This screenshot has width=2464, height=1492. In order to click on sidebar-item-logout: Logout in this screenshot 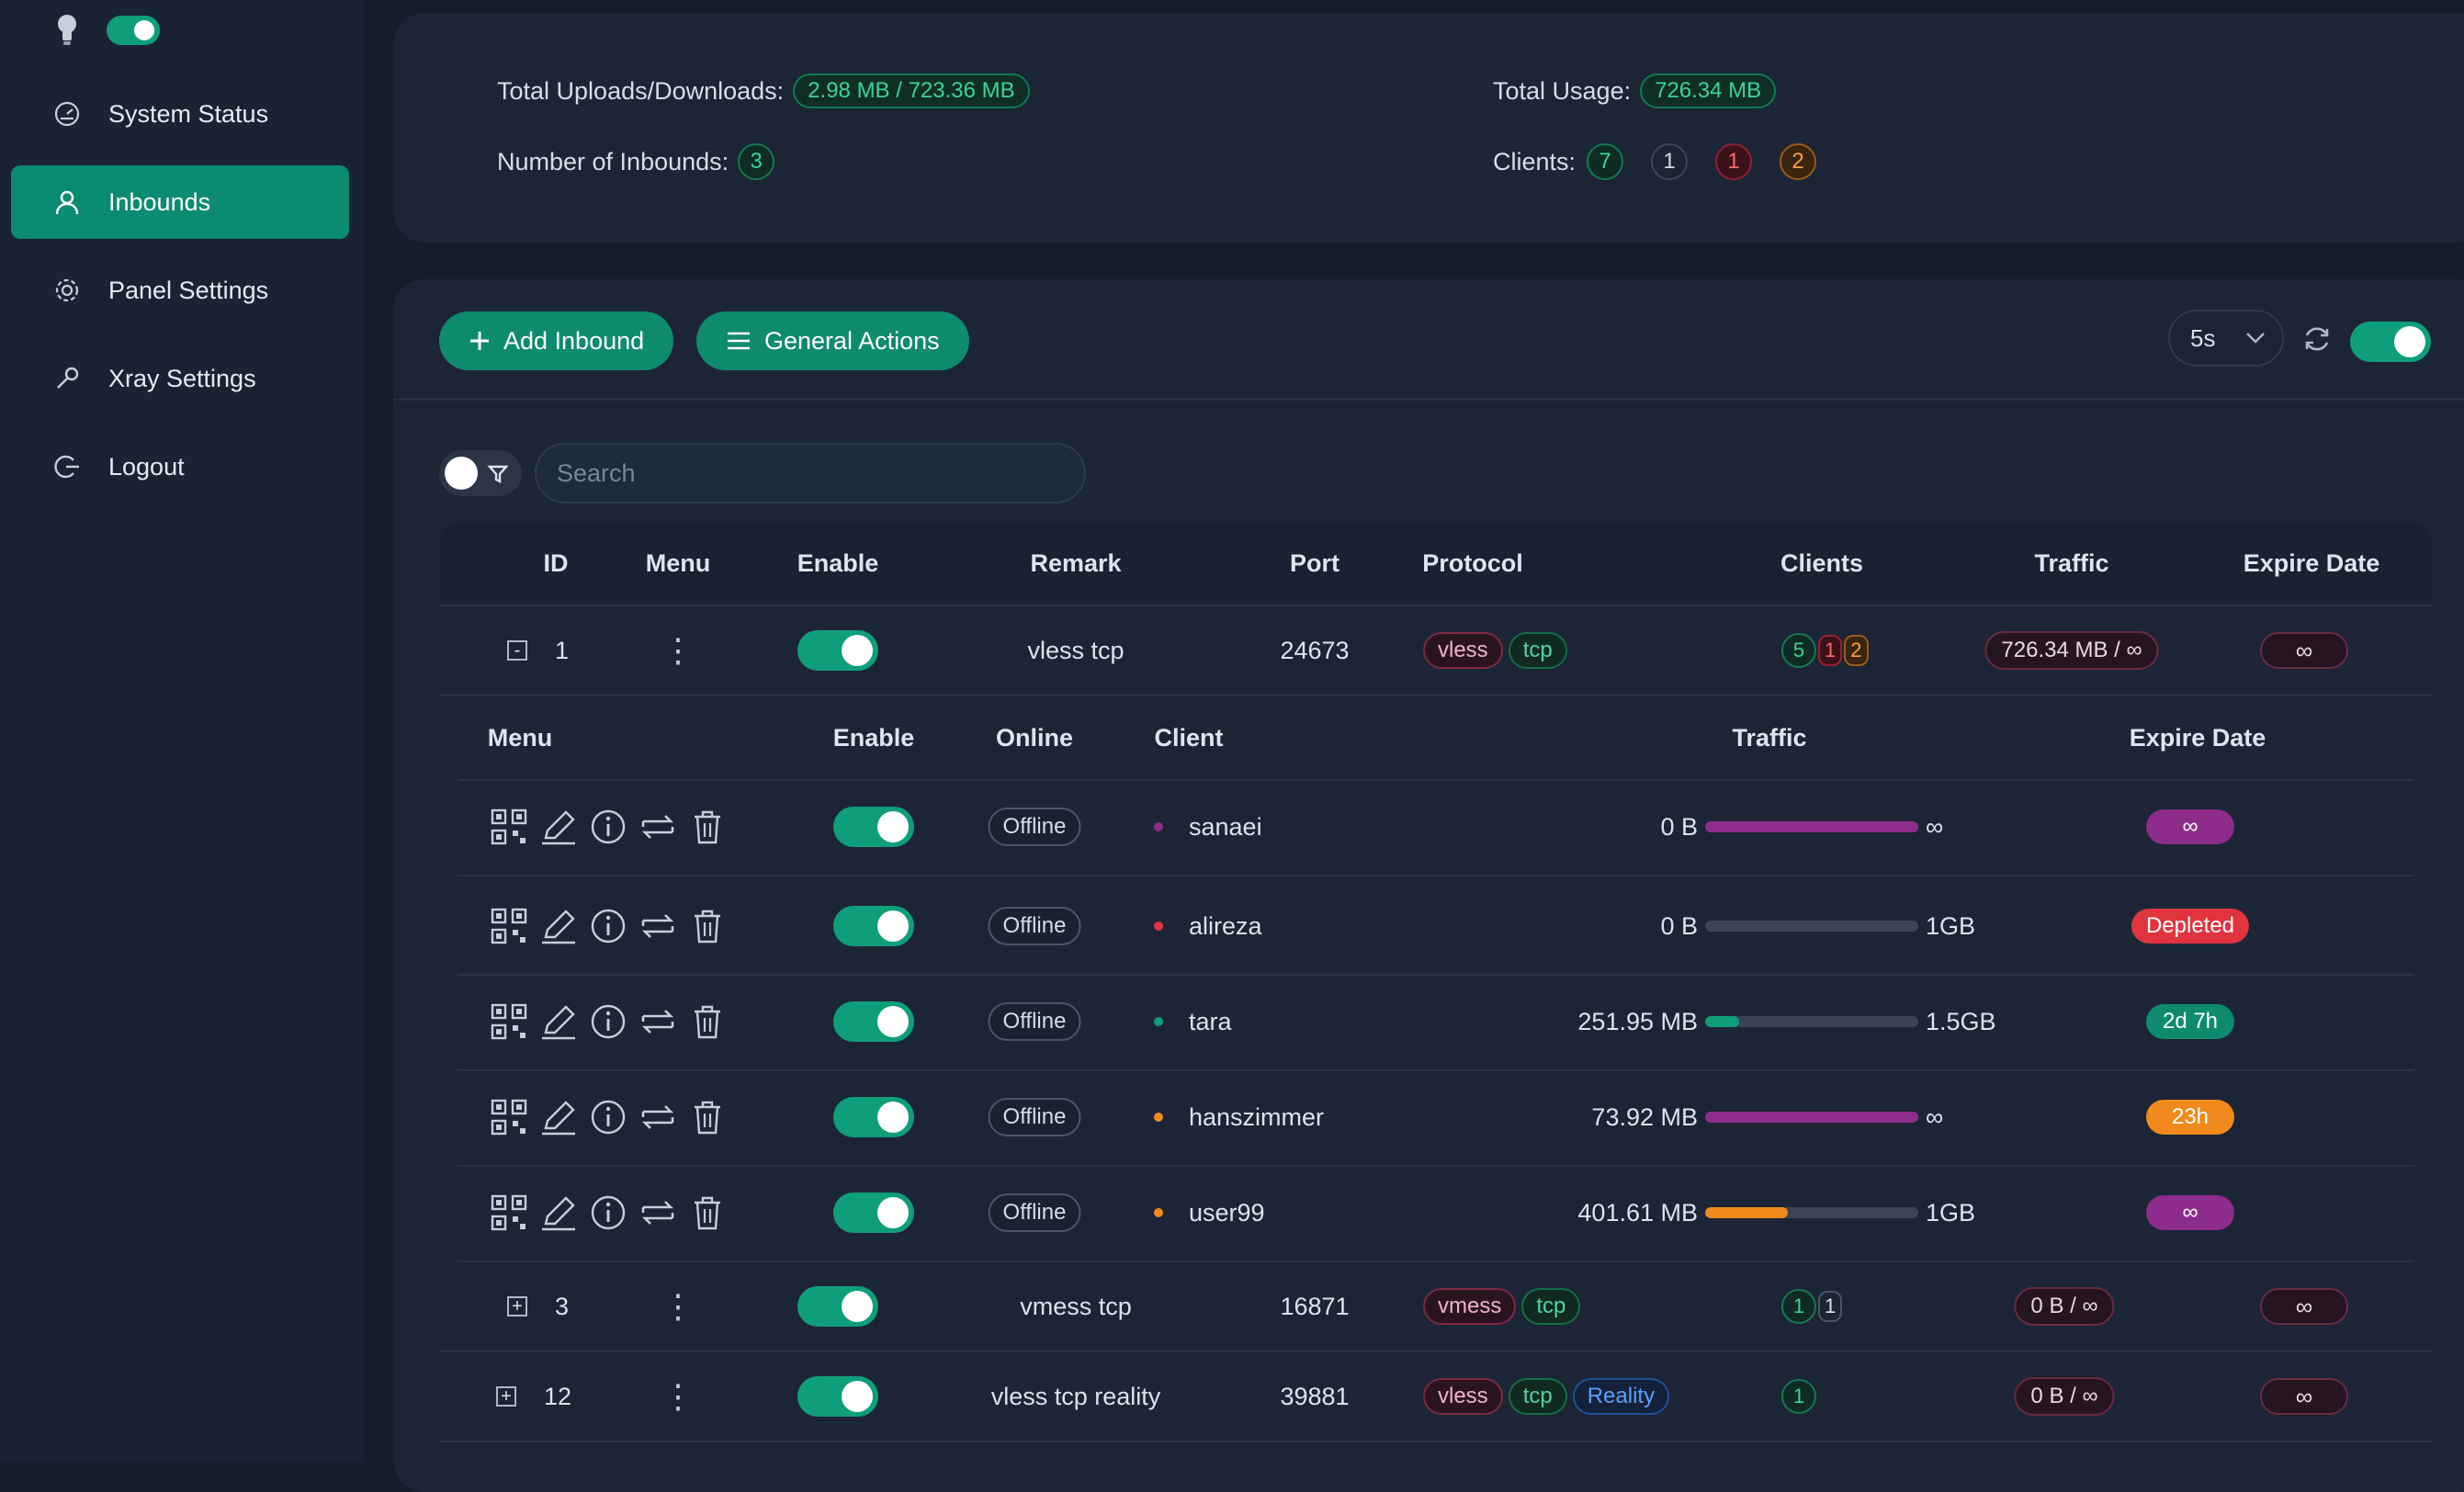, I will do `click(180, 467)`.